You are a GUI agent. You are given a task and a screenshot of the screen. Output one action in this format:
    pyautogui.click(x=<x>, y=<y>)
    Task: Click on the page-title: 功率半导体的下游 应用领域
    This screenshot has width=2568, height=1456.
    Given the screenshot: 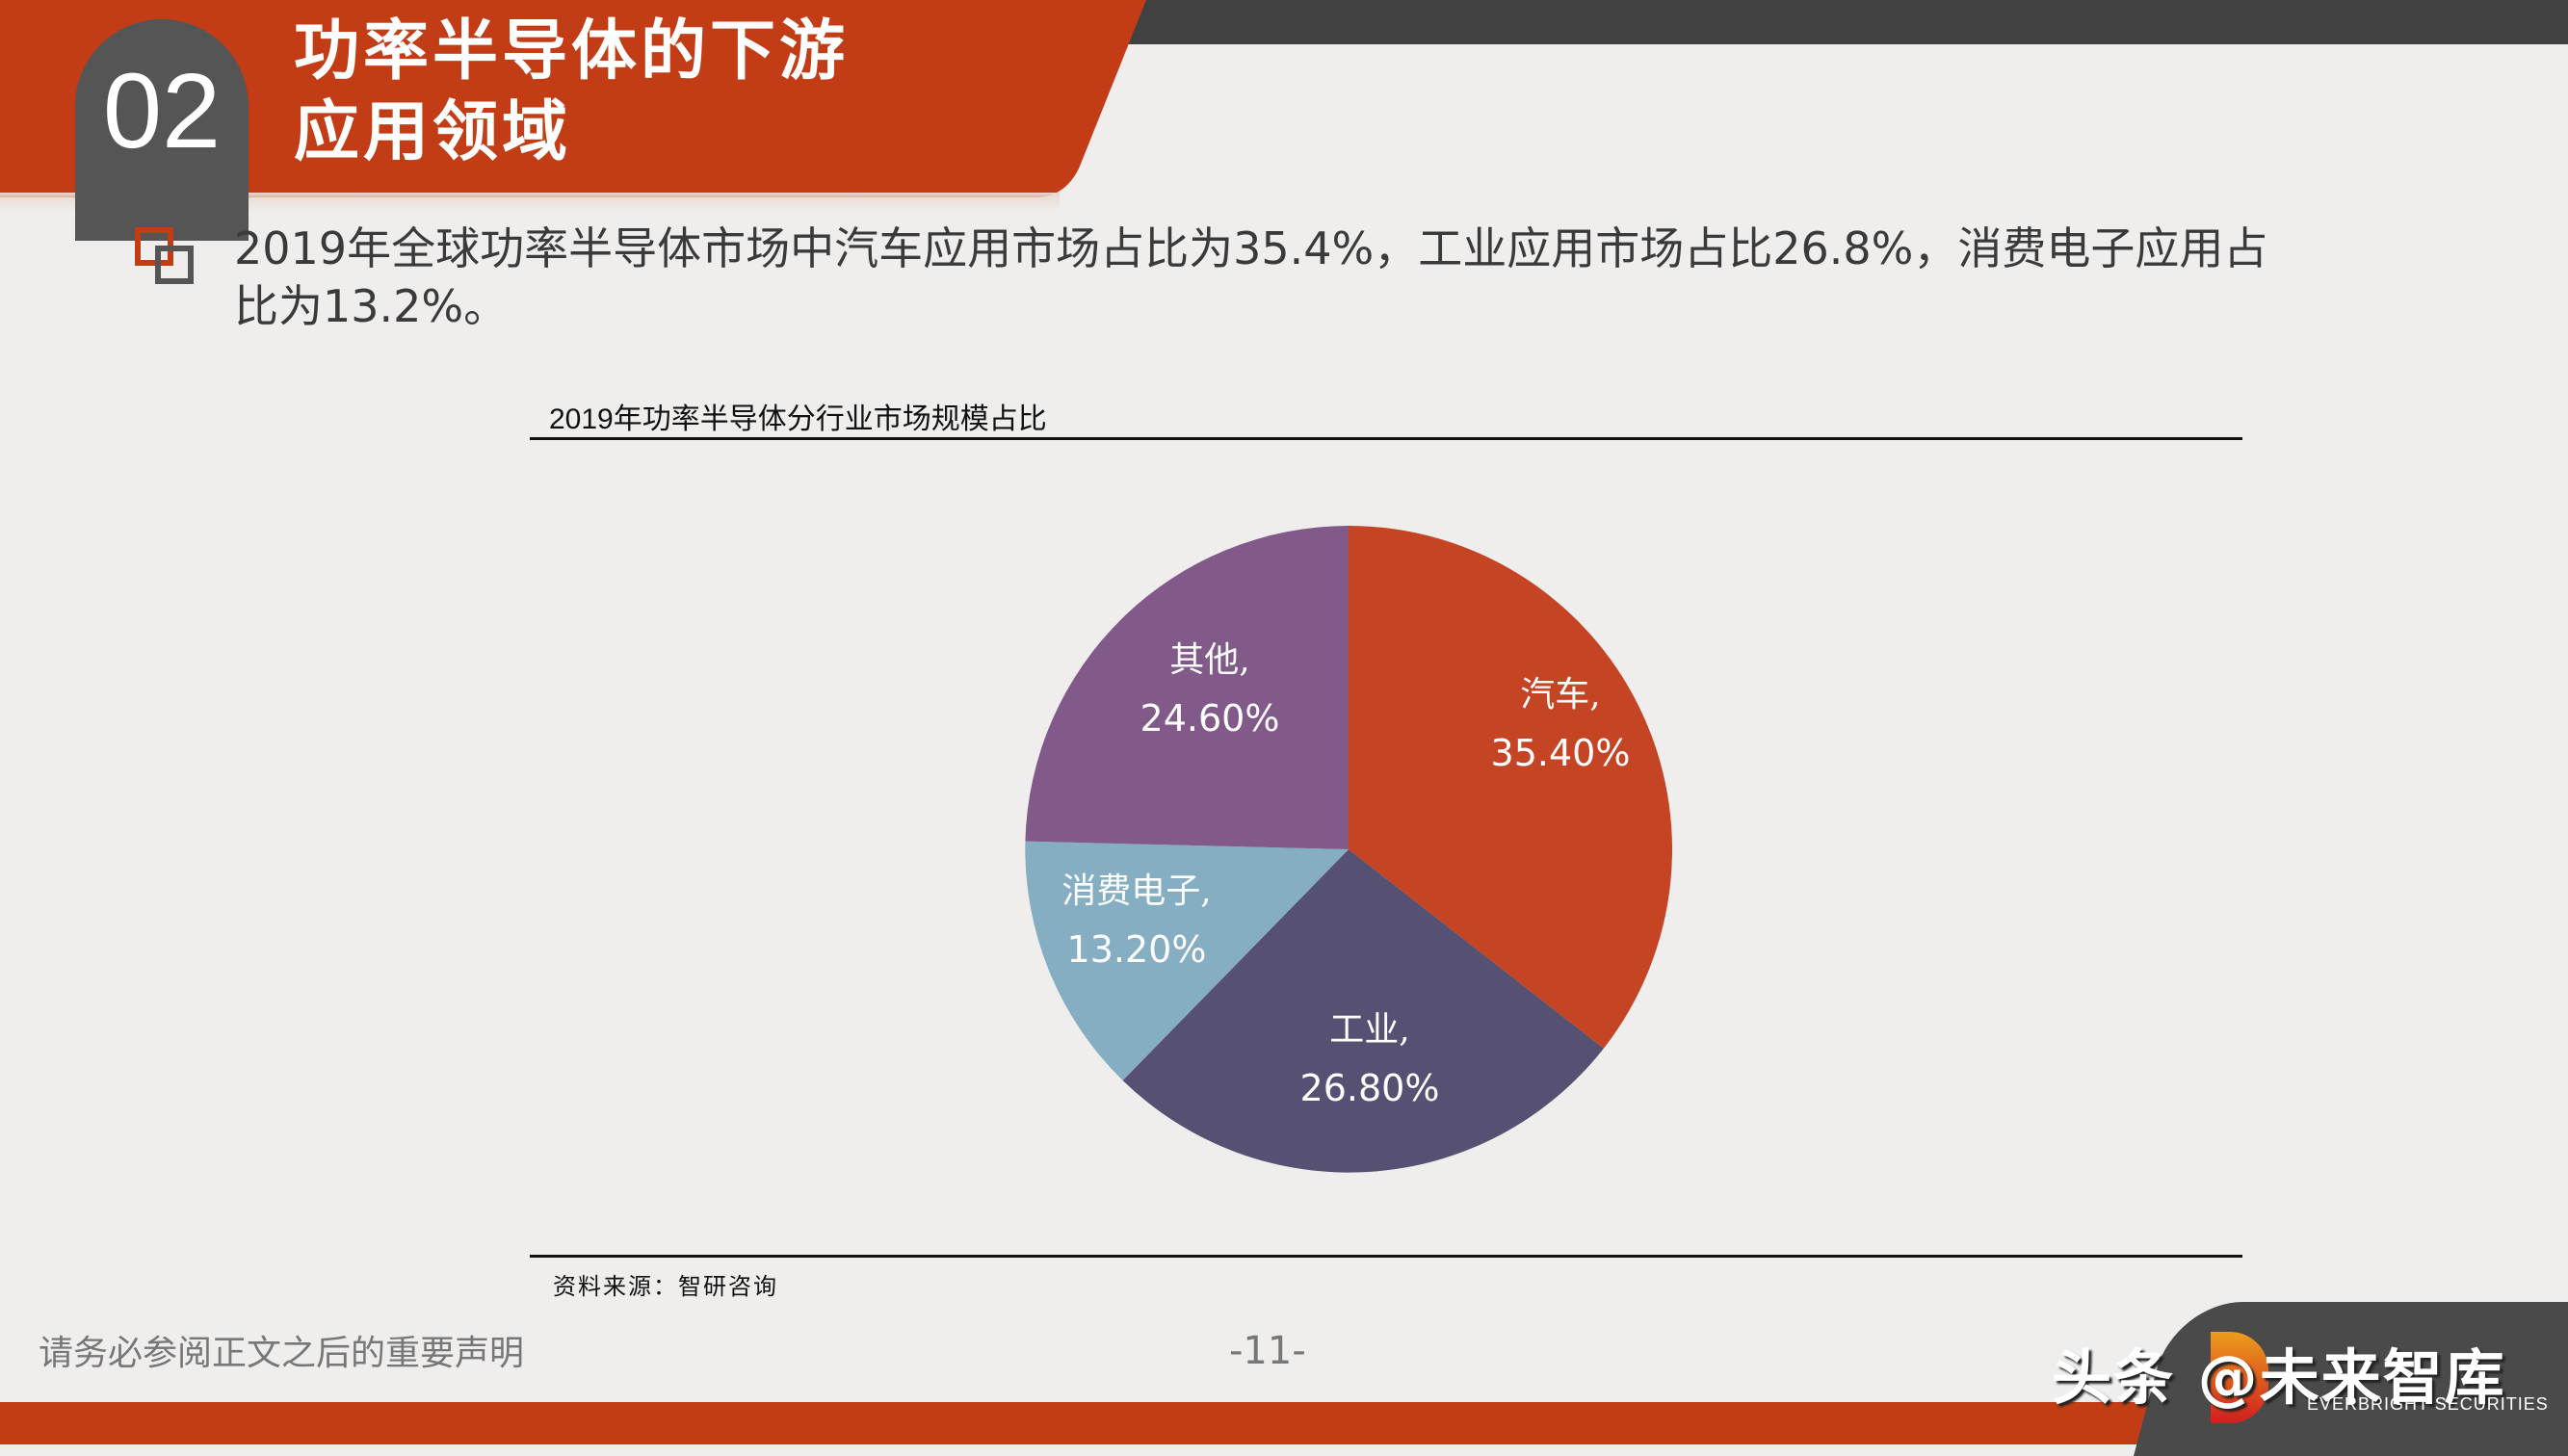 What is the action you would take?
    pyautogui.click(x=571, y=93)
    